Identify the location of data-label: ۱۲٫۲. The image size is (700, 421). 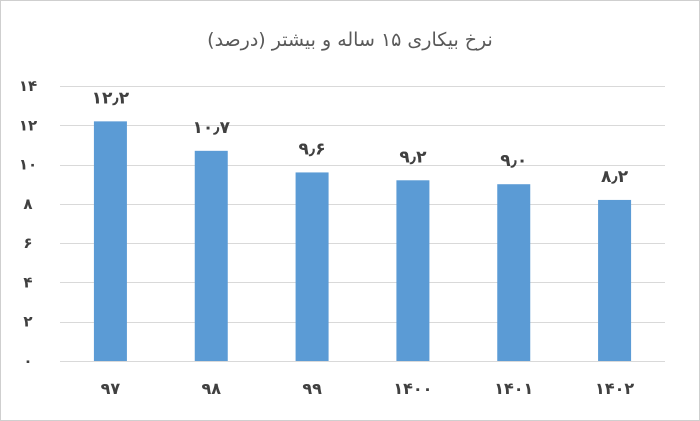
(111, 98).